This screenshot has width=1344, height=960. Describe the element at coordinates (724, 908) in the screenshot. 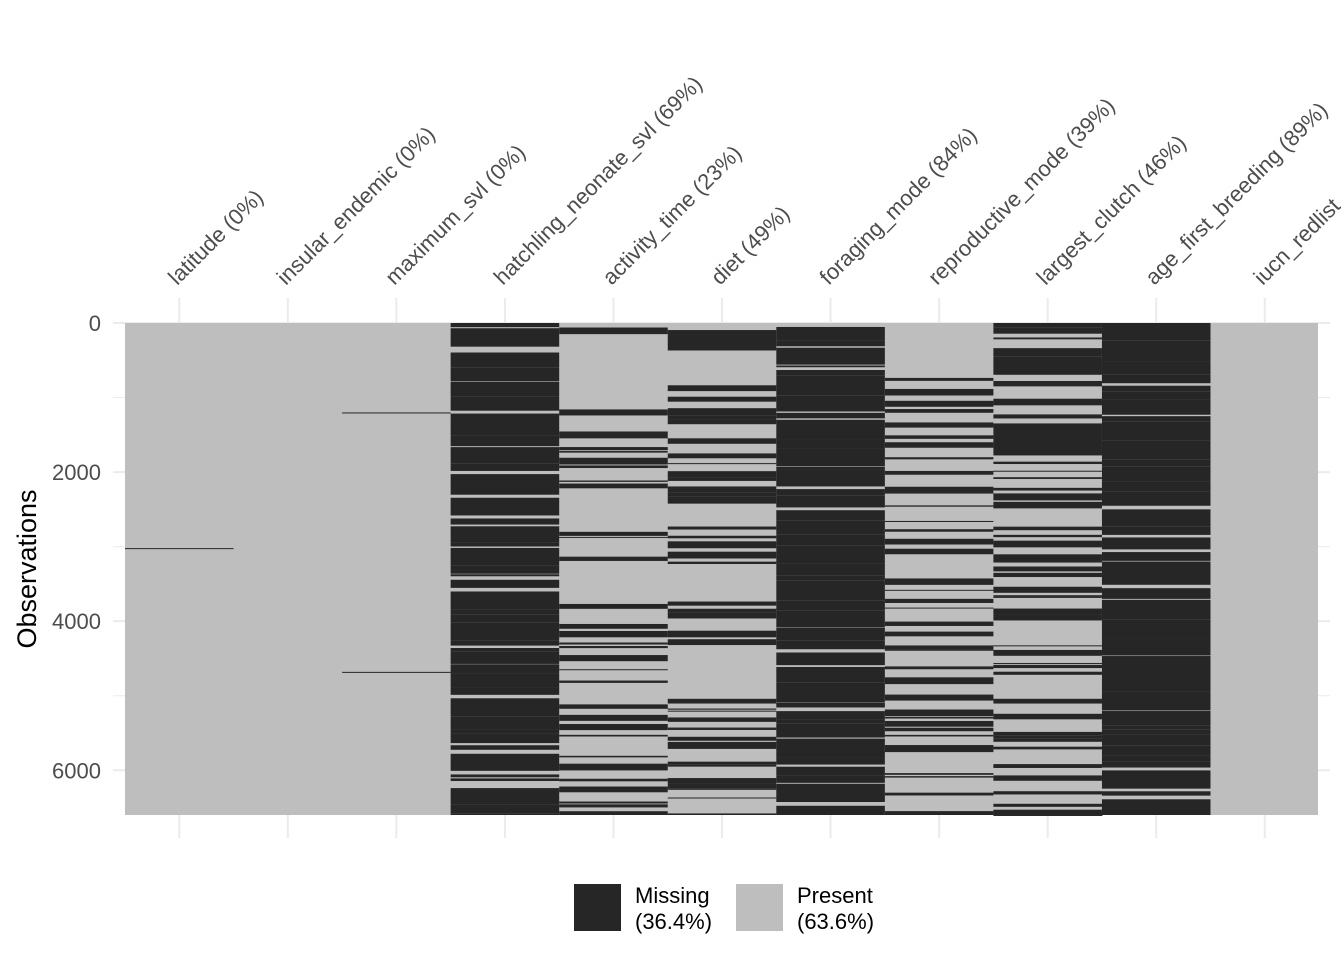

I see `legend: Missing (36.4%) Present (63.6%)` at that location.